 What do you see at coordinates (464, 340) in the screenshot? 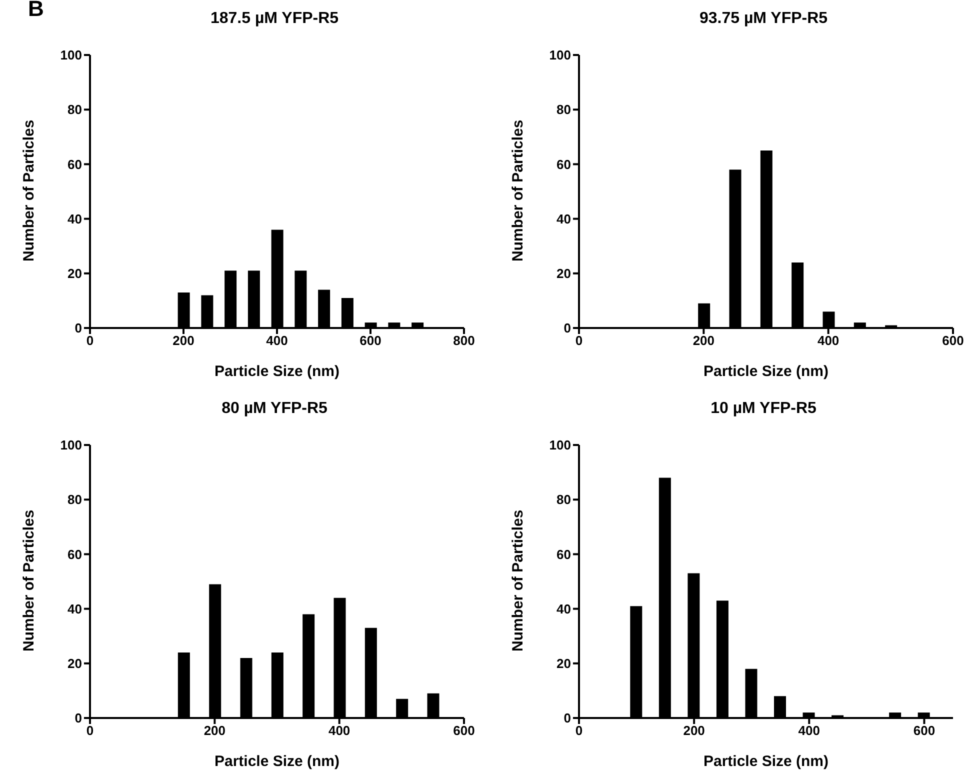
I see `x-tick-label: 800` at bounding box center [464, 340].